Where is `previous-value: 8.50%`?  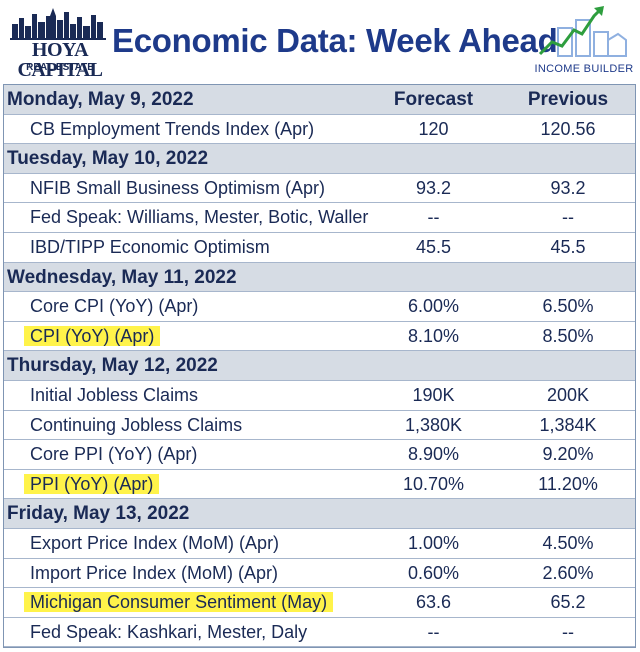
previous-value: 8.50% is located at coordinates (568, 335).